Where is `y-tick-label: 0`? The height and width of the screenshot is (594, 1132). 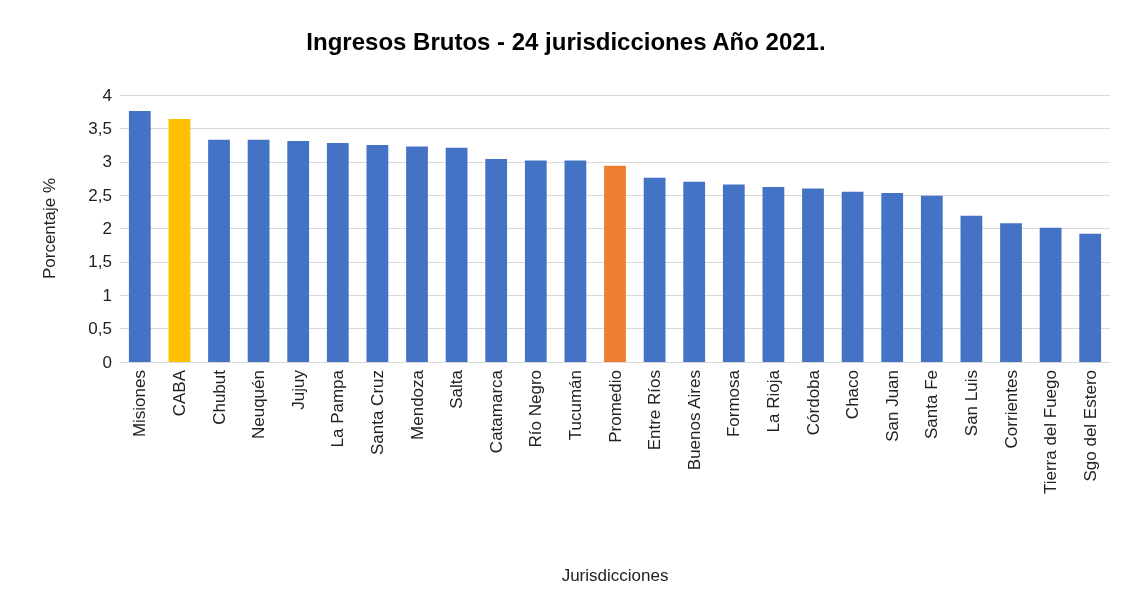 y-tick-label: 0 is located at coordinates (107, 362).